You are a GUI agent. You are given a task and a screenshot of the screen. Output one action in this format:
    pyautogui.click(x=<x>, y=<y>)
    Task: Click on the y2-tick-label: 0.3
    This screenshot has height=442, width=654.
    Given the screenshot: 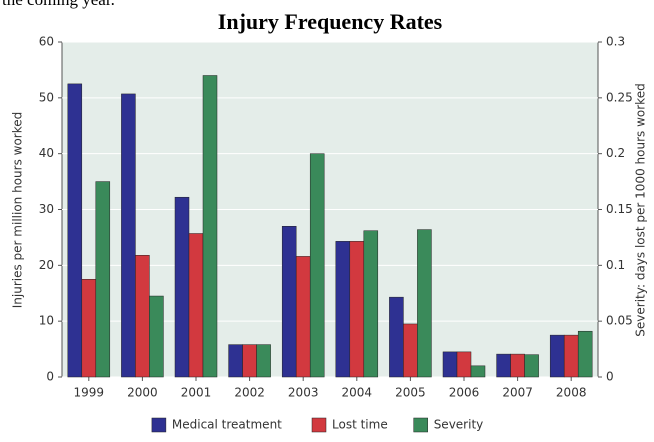 What is the action you would take?
    pyautogui.click(x=615, y=42)
    